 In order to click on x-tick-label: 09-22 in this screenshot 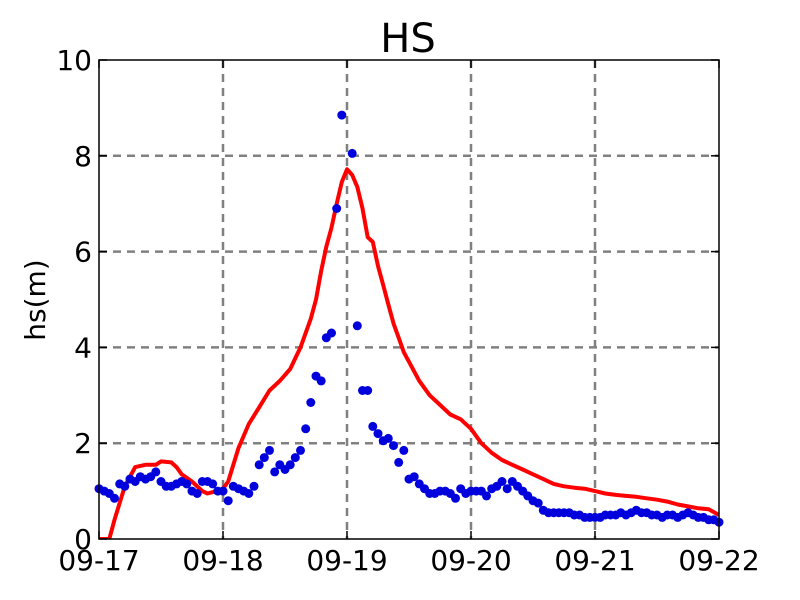, I will do `click(718, 560)`.